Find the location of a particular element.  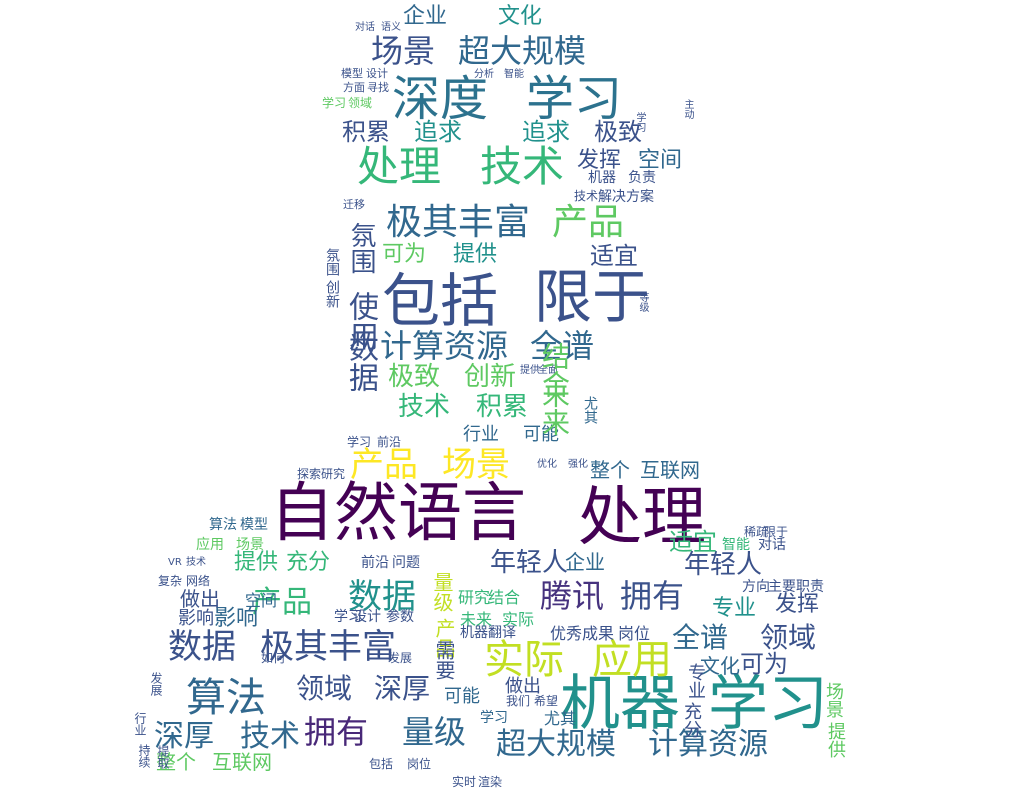

cloud-word: 网络 is located at coordinates (198, 581).